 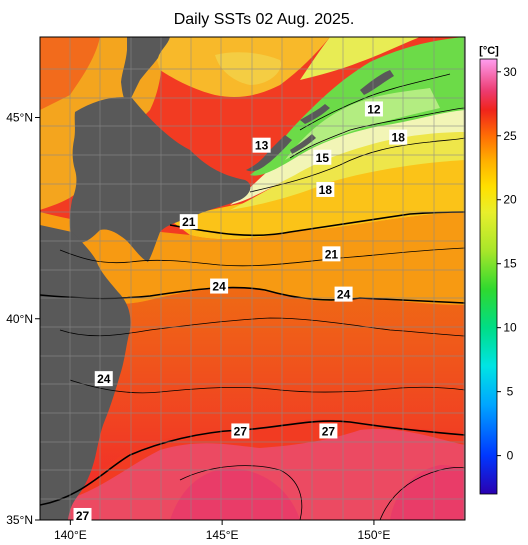 I want to click on colorbar-ramp, so click(x=488, y=276).